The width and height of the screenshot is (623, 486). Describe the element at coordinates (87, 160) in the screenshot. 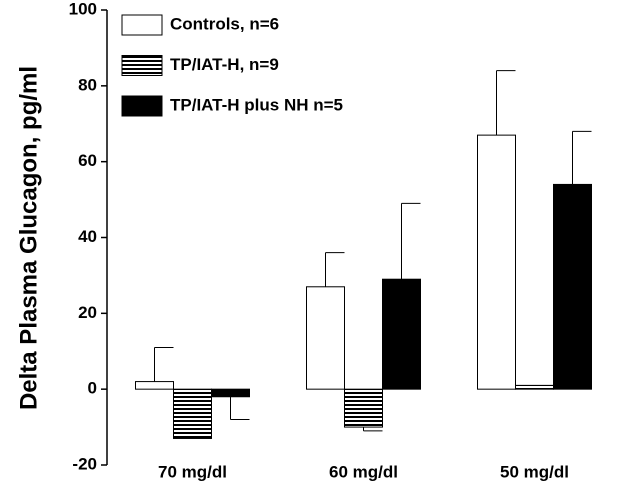

I see `y-tick-label: 60` at that location.